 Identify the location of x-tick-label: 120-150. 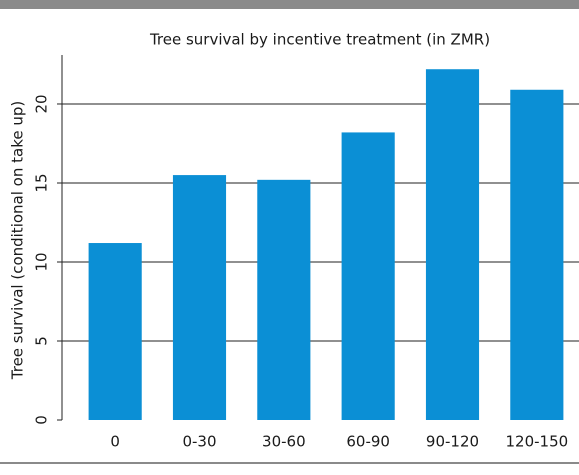
(536, 442).